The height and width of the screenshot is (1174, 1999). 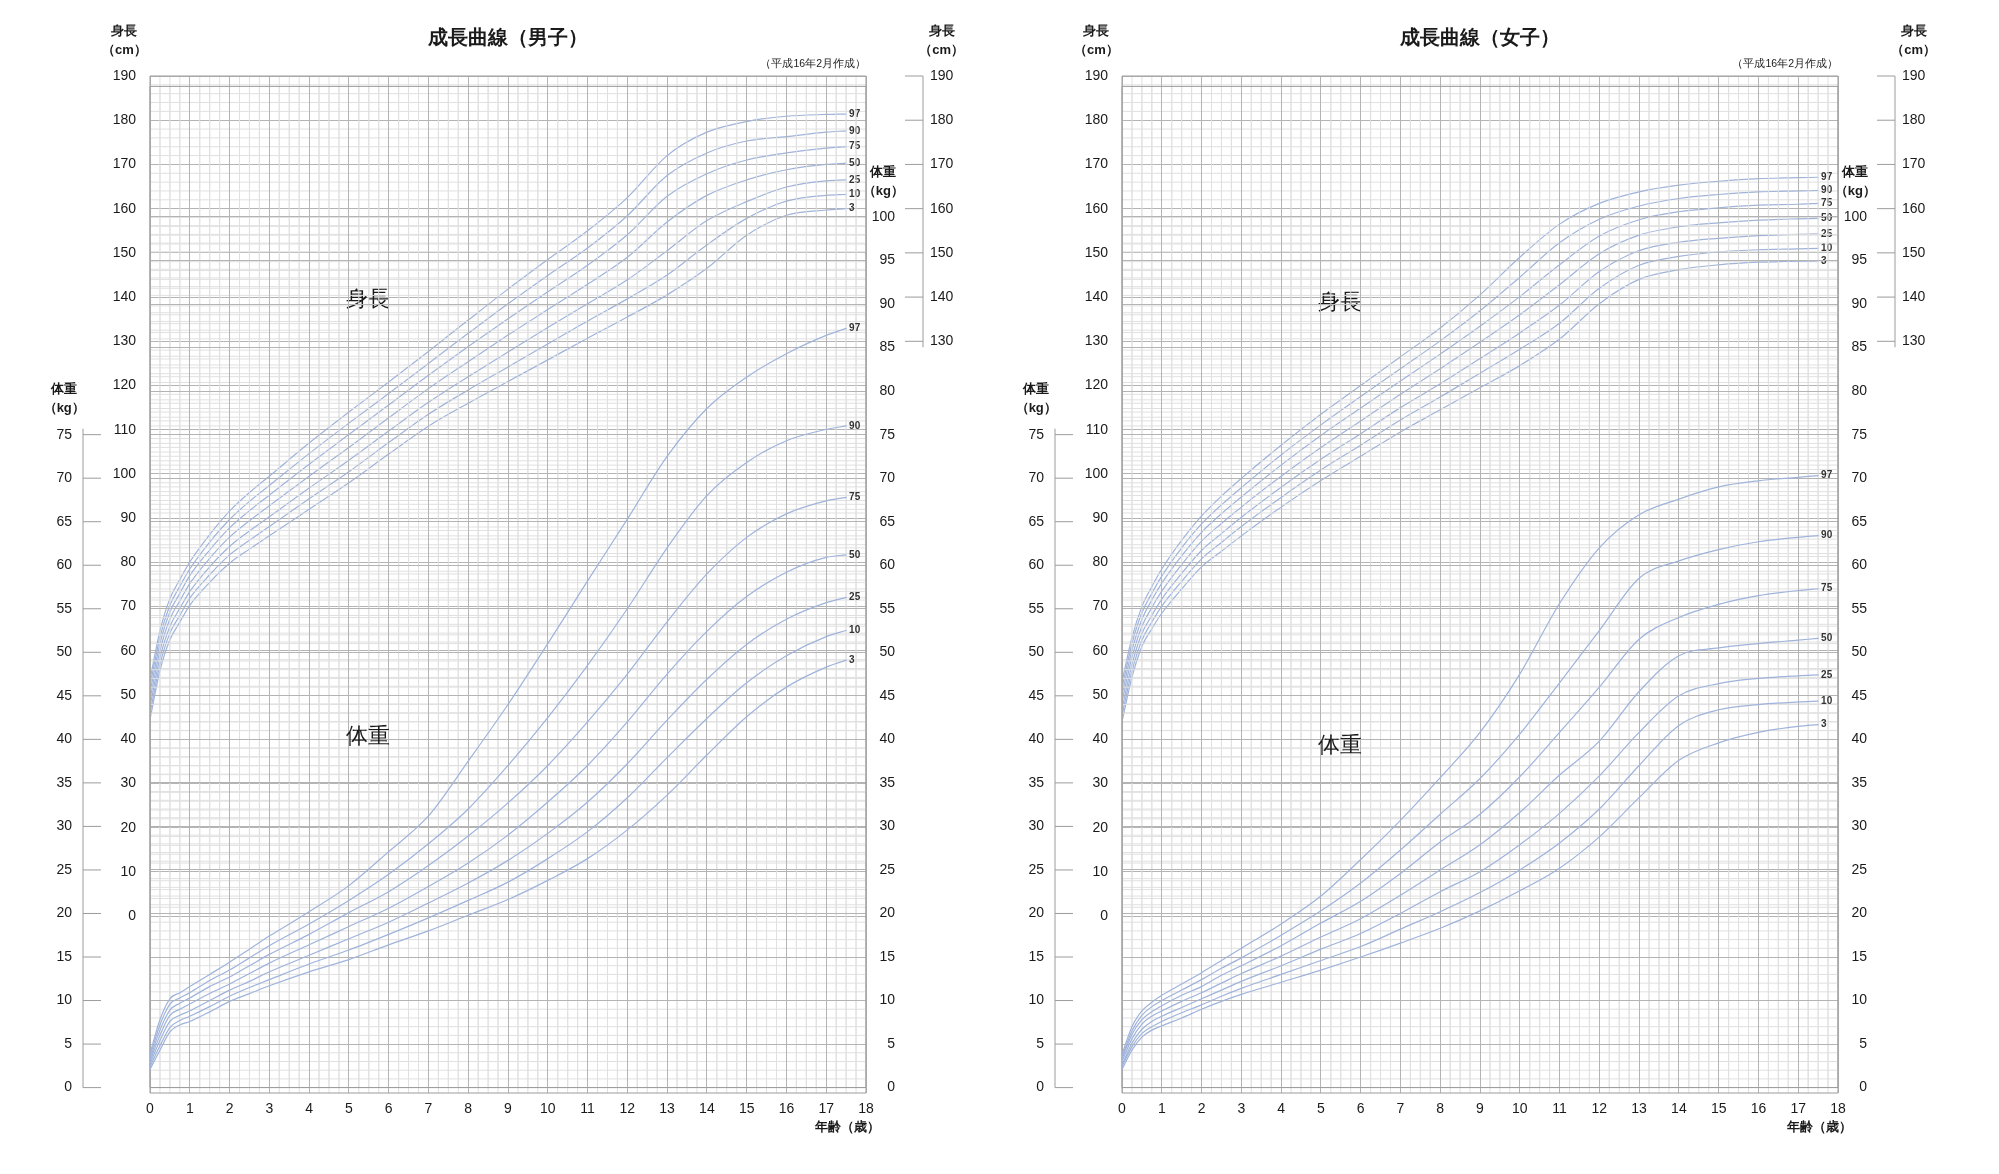 I want to click on y2-tick-label: 75, so click(x=64, y=433).